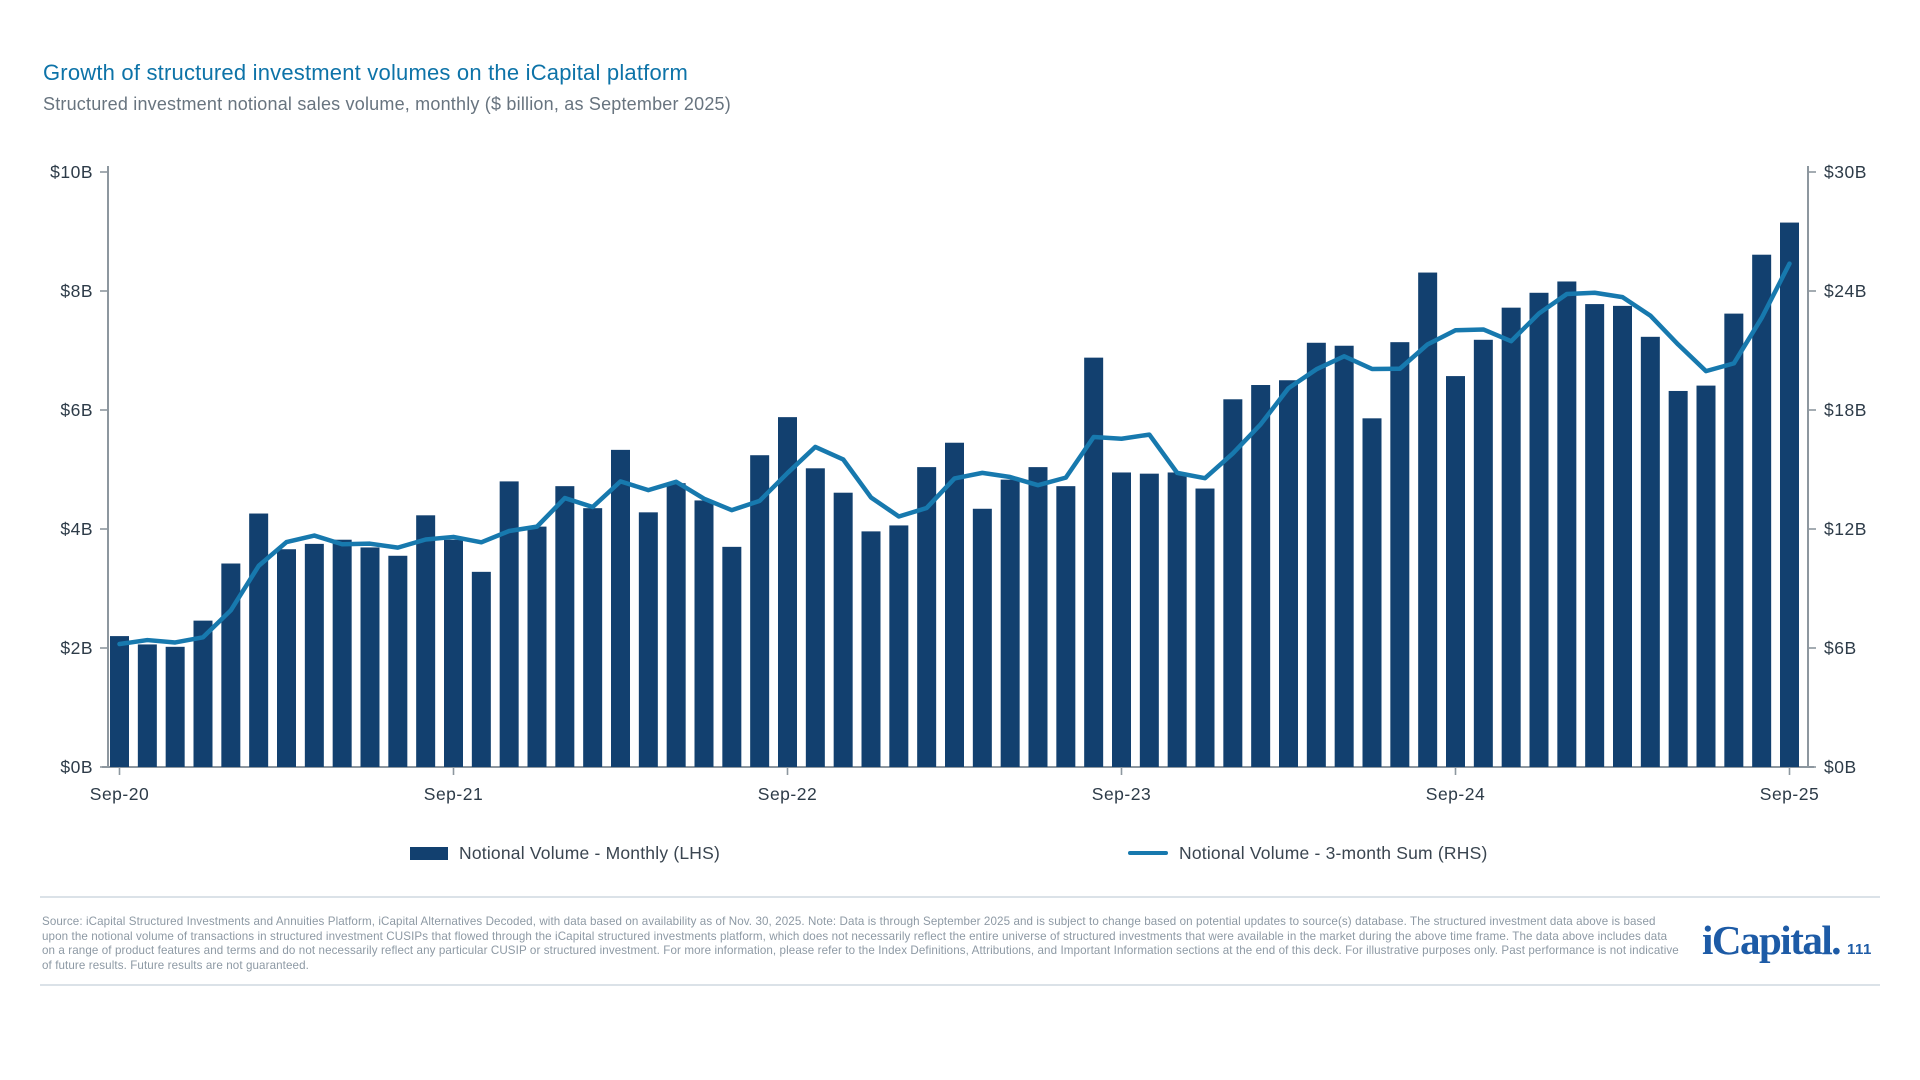  I want to click on left-axis-label: $2B, so click(76, 648).